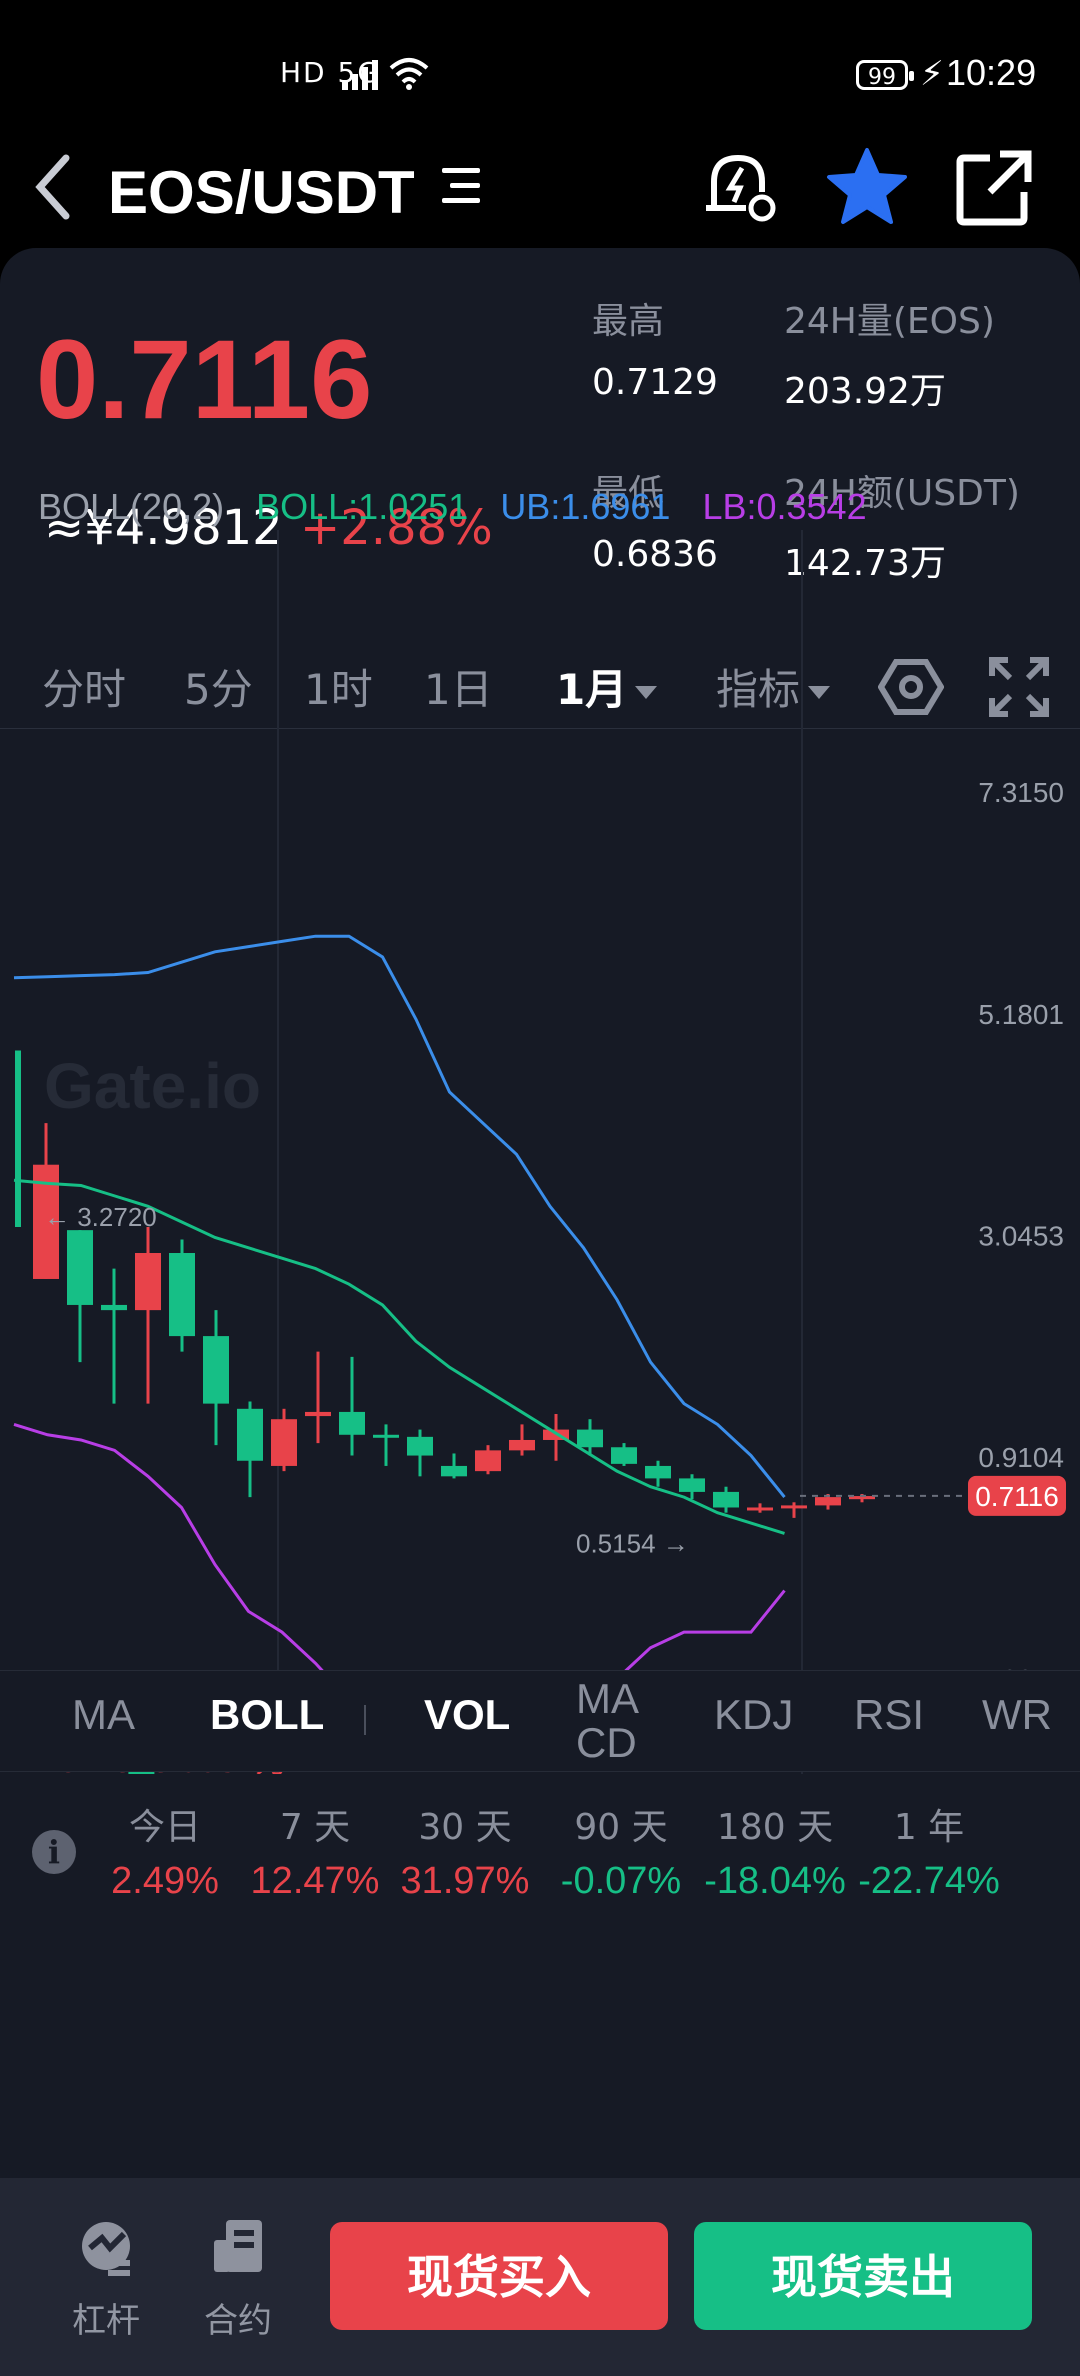 The width and height of the screenshot is (1080, 2376). What do you see at coordinates (465, 1881) in the screenshot?
I see `perf-value: 31.97%` at bounding box center [465, 1881].